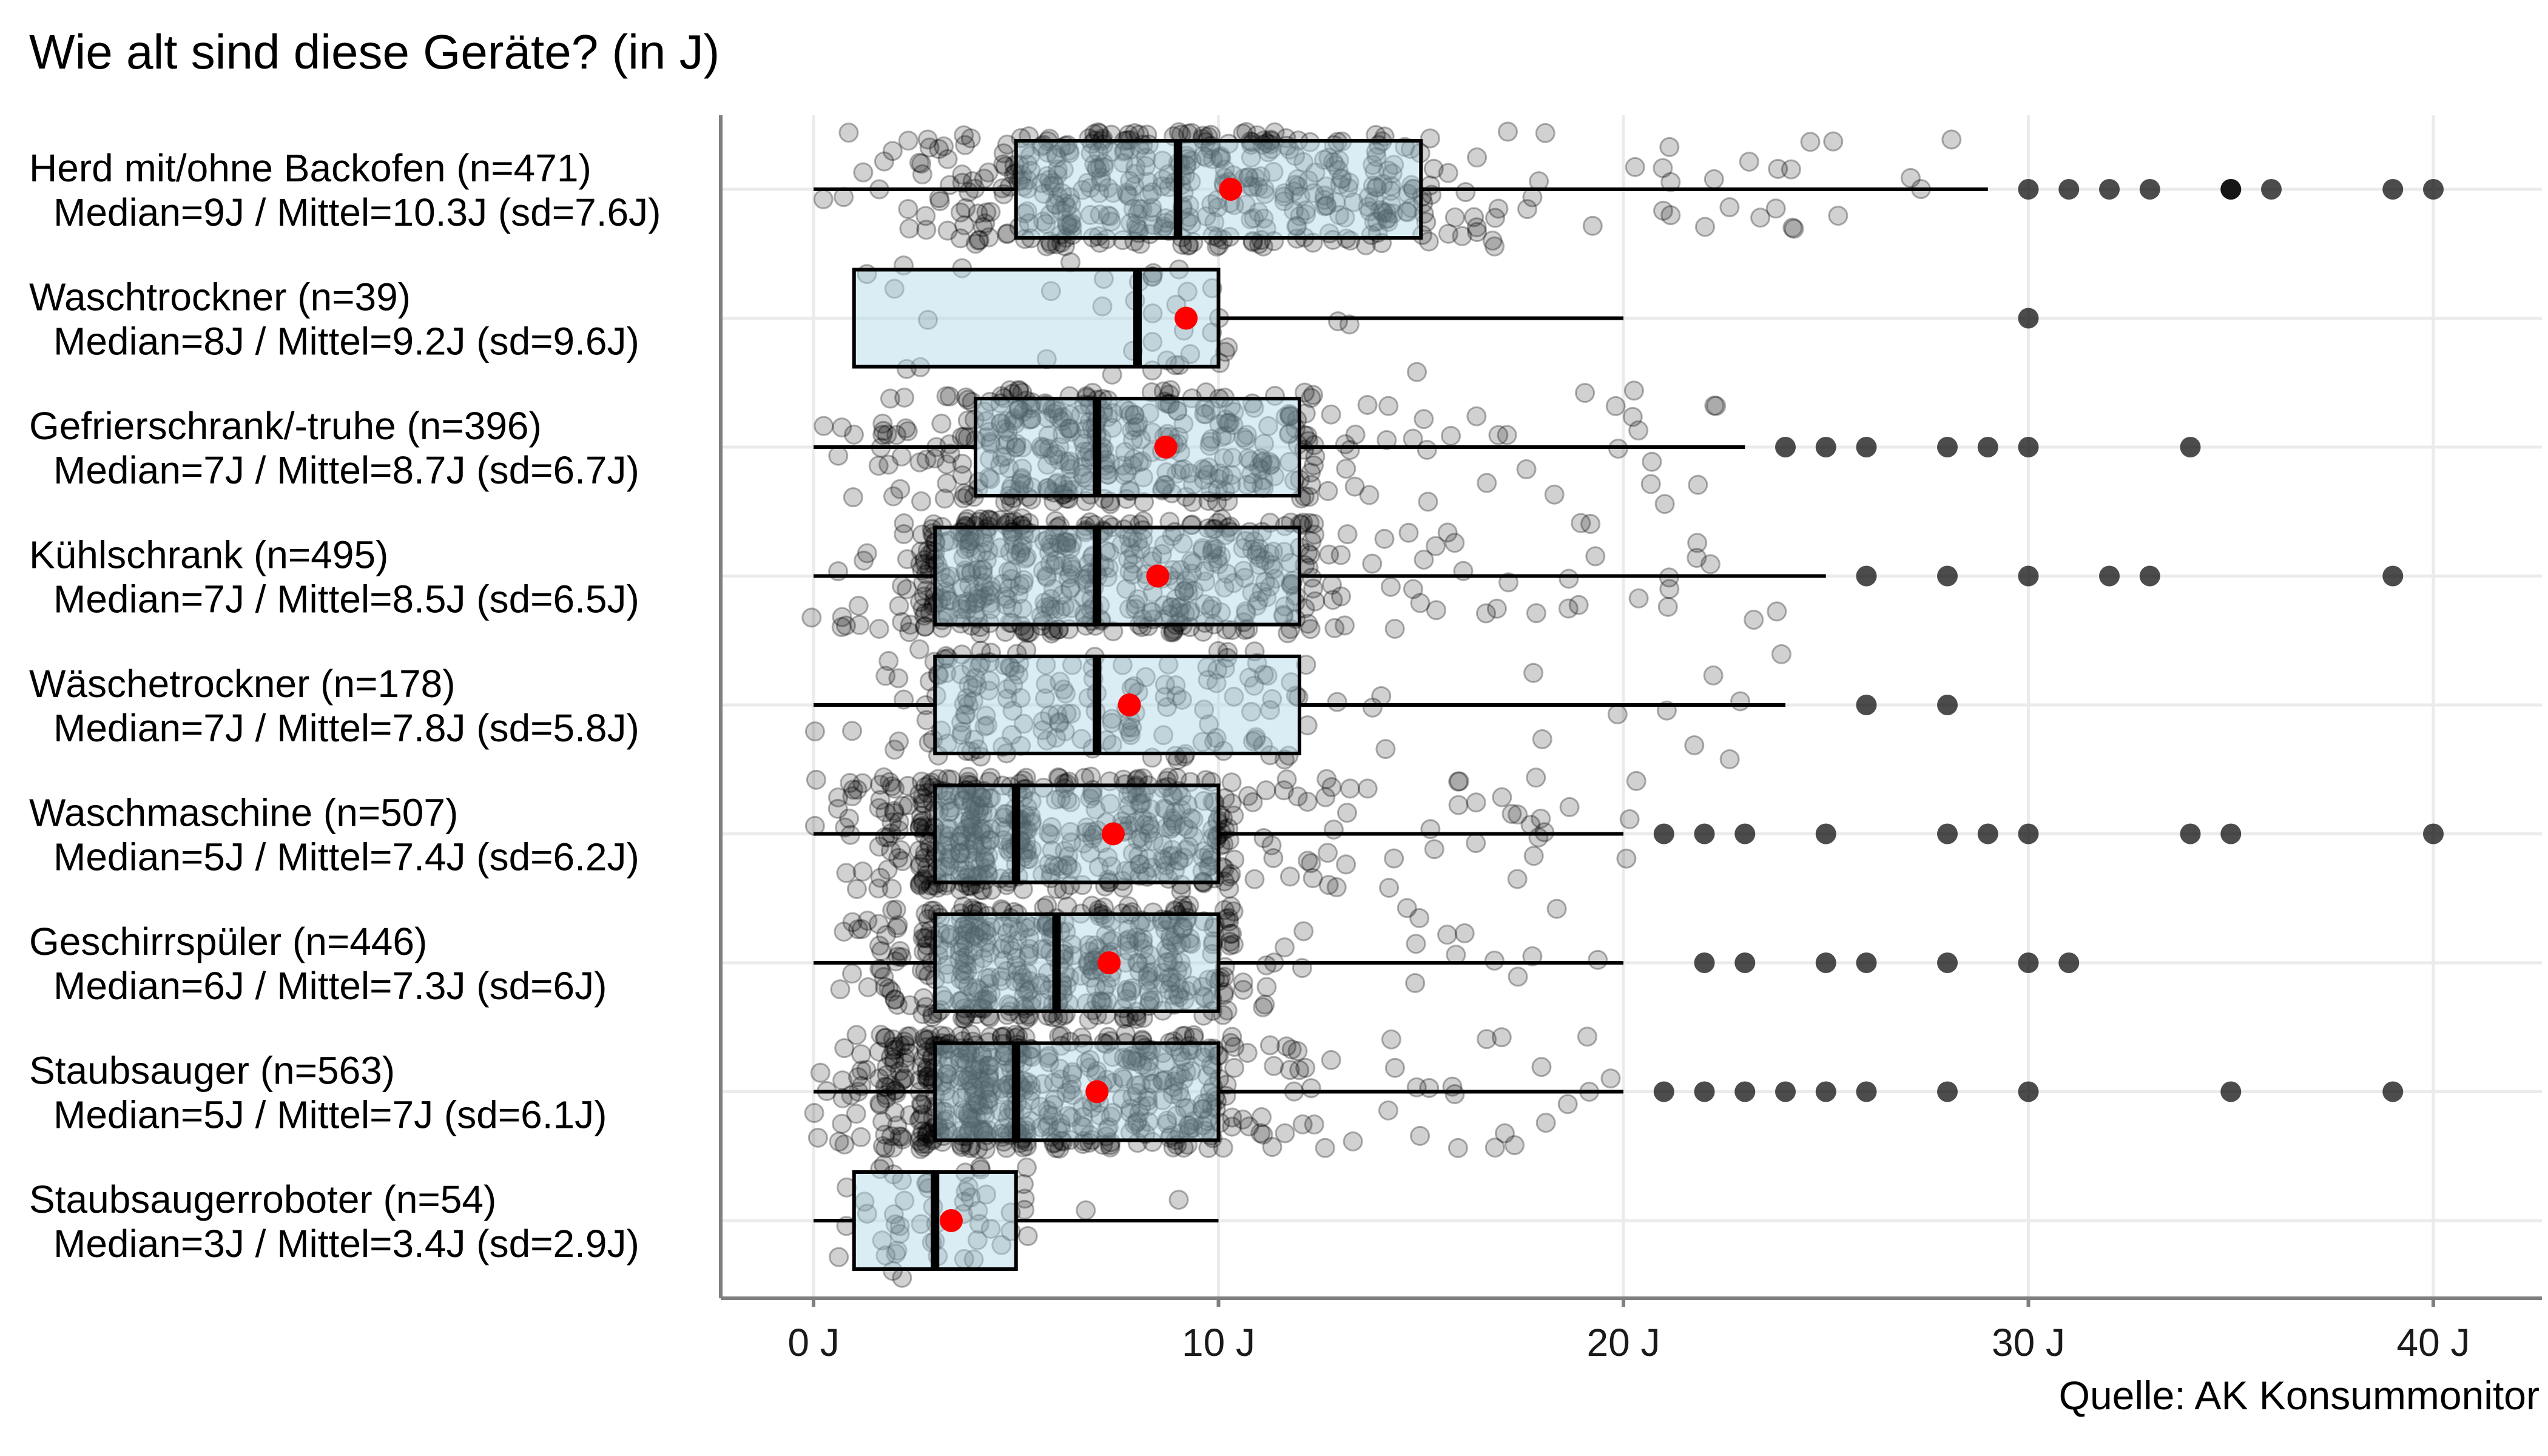  Describe the element at coordinates (1077, 962) in the screenshot. I see `box` at that location.